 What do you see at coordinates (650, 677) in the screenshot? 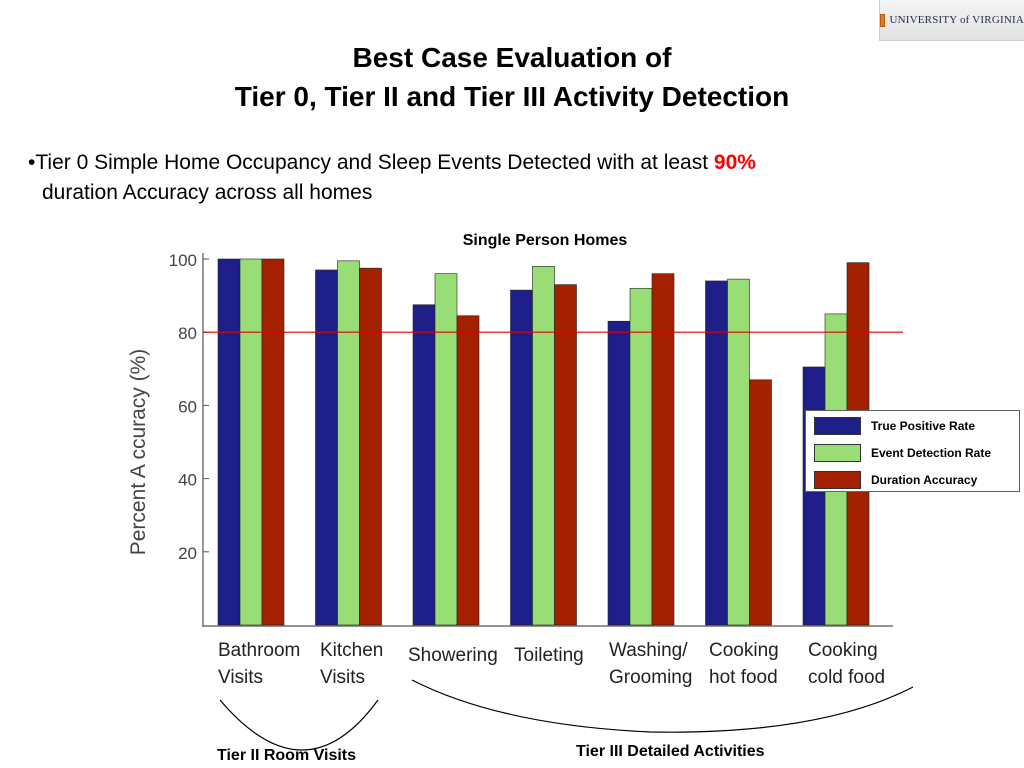
I see `x-category-label: Grooming` at bounding box center [650, 677].